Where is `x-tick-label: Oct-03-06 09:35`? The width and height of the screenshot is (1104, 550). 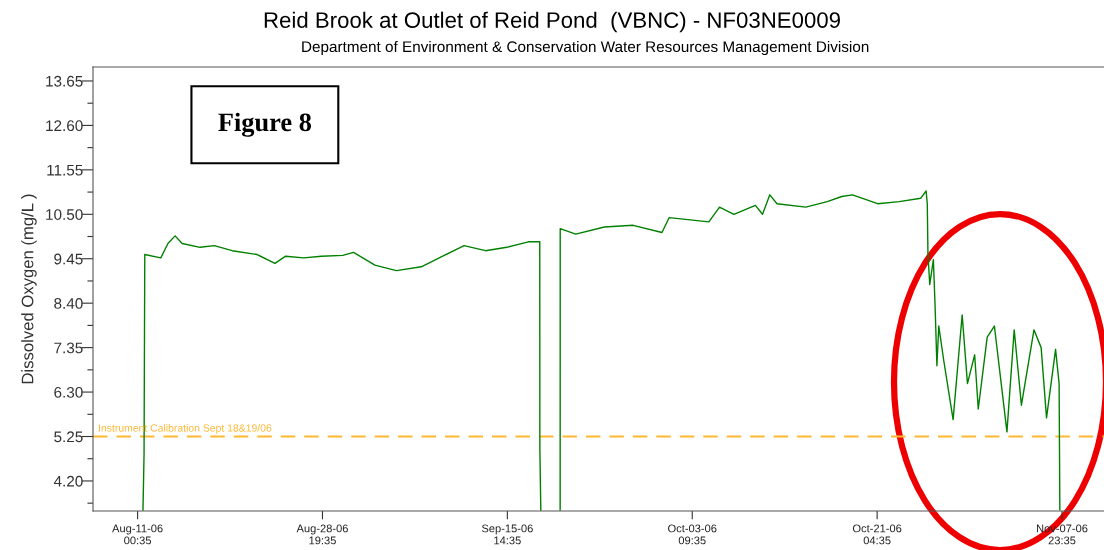 x-tick-label: Oct-03-06 09:35 is located at coordinates (692, 534).